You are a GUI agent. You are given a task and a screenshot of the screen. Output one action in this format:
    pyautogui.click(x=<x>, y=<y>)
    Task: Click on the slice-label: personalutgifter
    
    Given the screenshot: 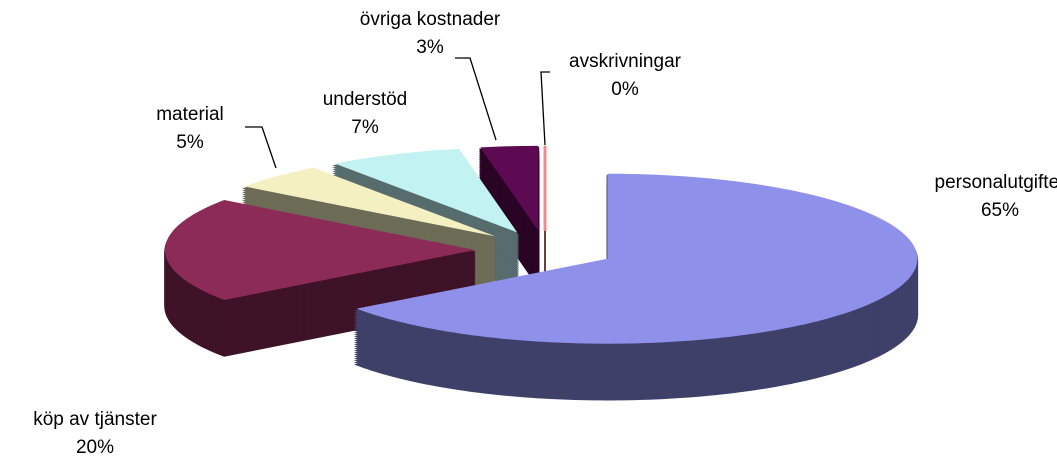 What is the action you would take?
    pyautogui.click(x=996, y=182)
    